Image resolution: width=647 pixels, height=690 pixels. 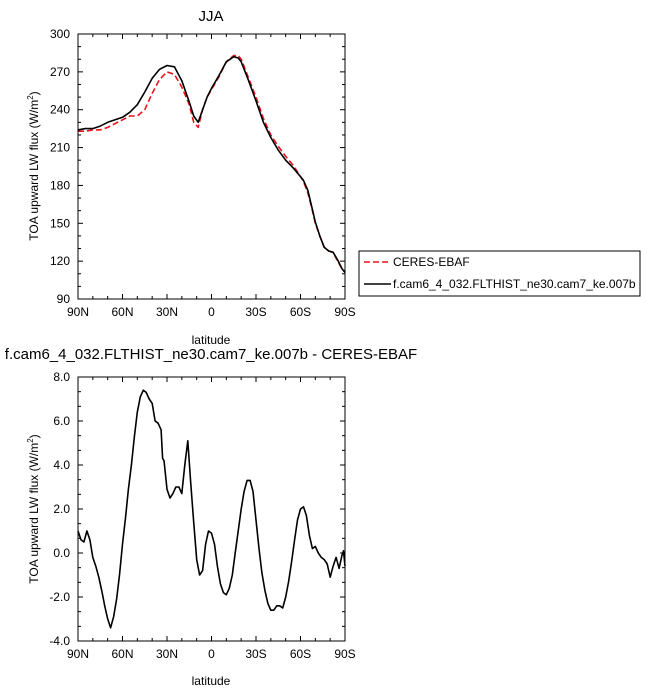 What do you see at coordinates (59, 641) in the screenshot?
I see `y-tick-label: -4.0` at bounding box center [59, 641].